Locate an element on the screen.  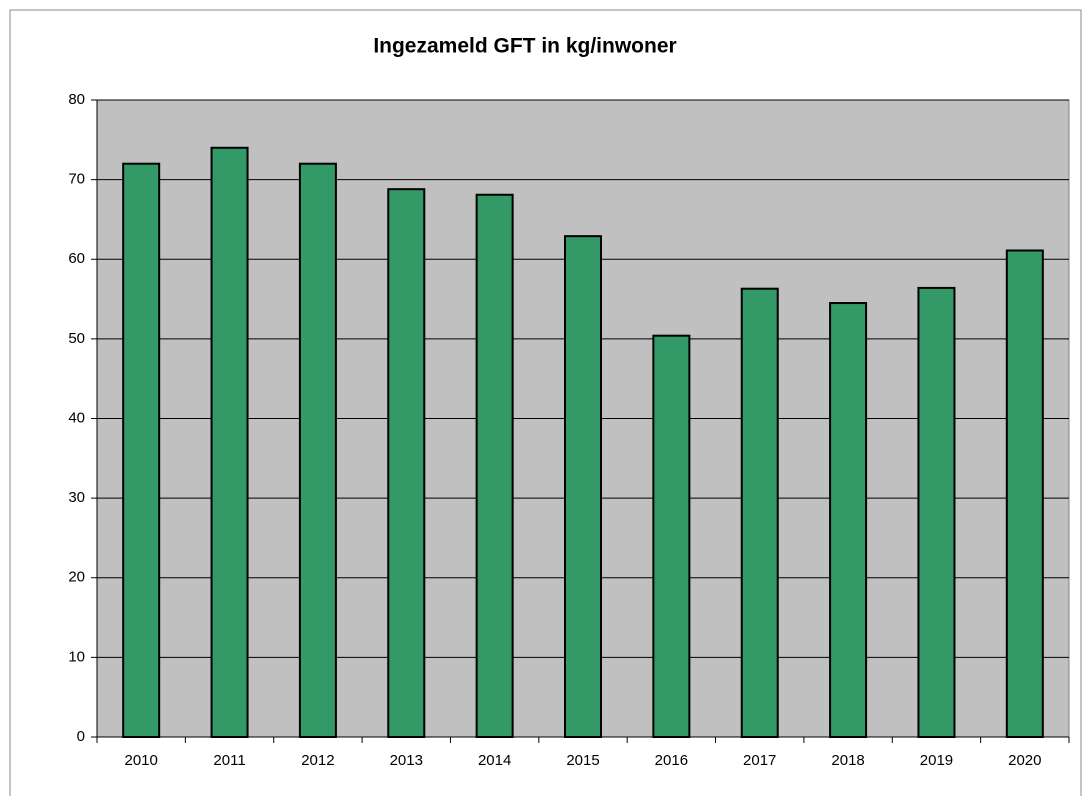
y-tick-label: 80 is located at coordinates (76, 99).